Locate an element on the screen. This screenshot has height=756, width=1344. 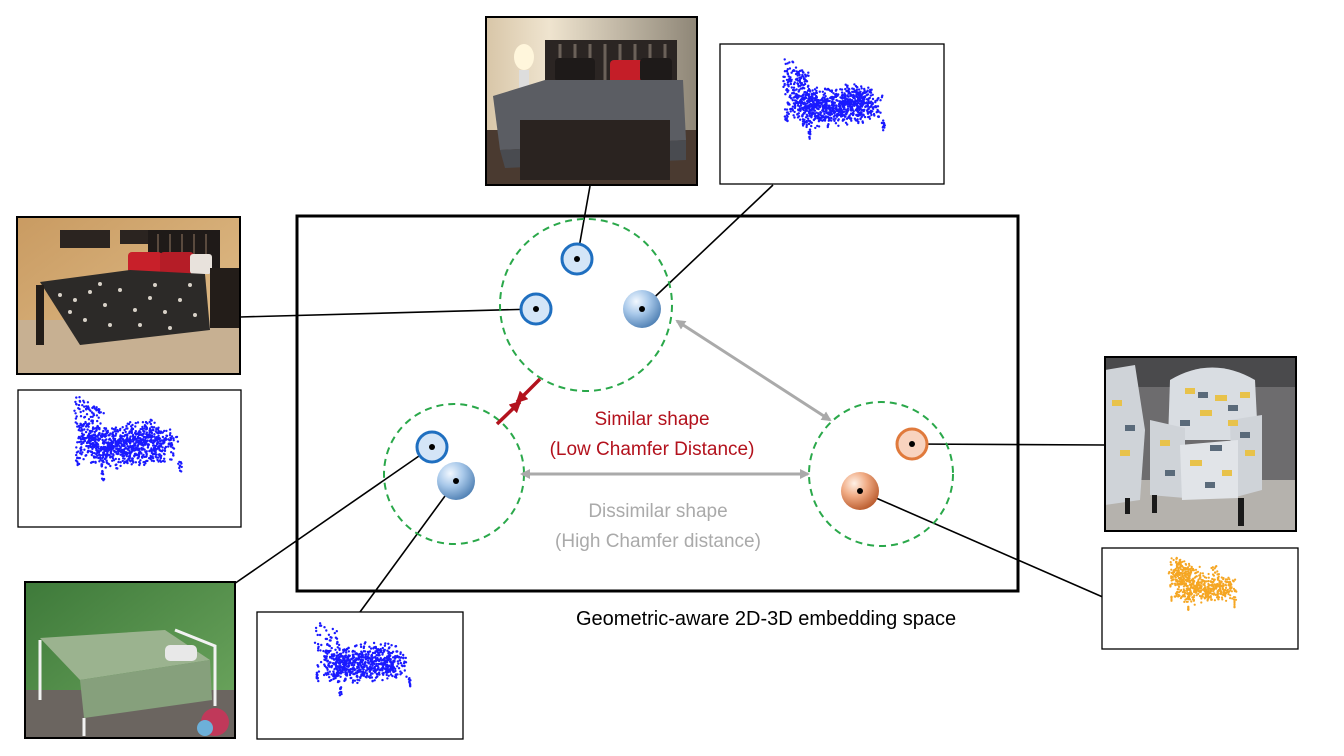
connector-photo-bed-green-room is located at coordinates (333, 515).